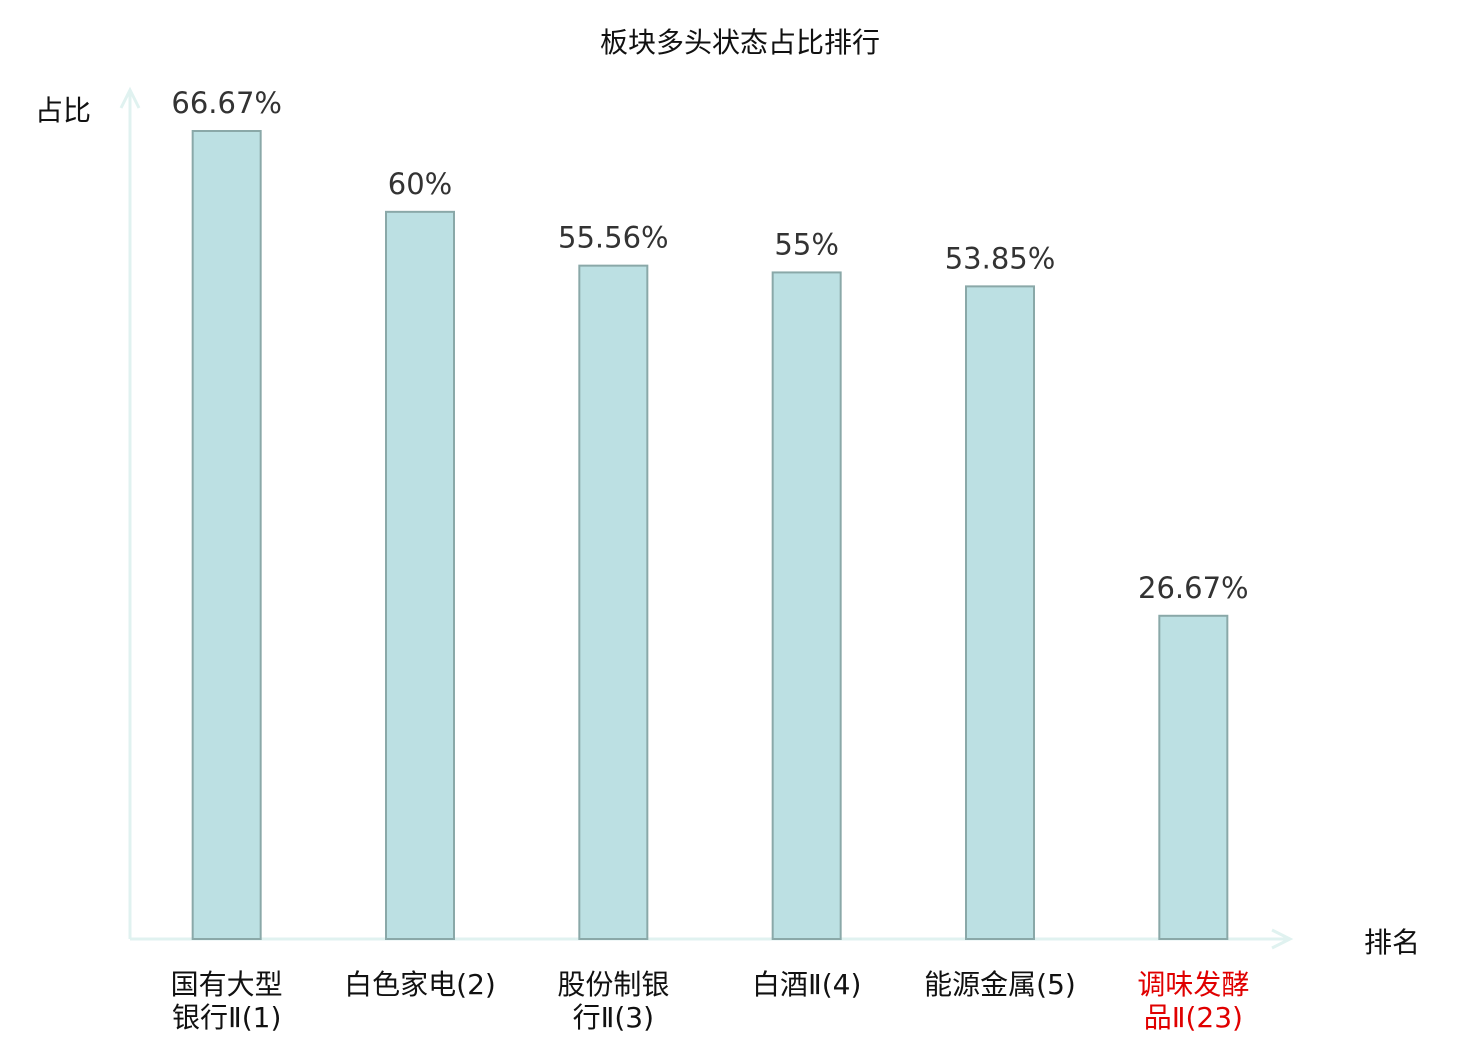  I want to click on chart-title: 板块多头状态占比排行, so click(740, 42).